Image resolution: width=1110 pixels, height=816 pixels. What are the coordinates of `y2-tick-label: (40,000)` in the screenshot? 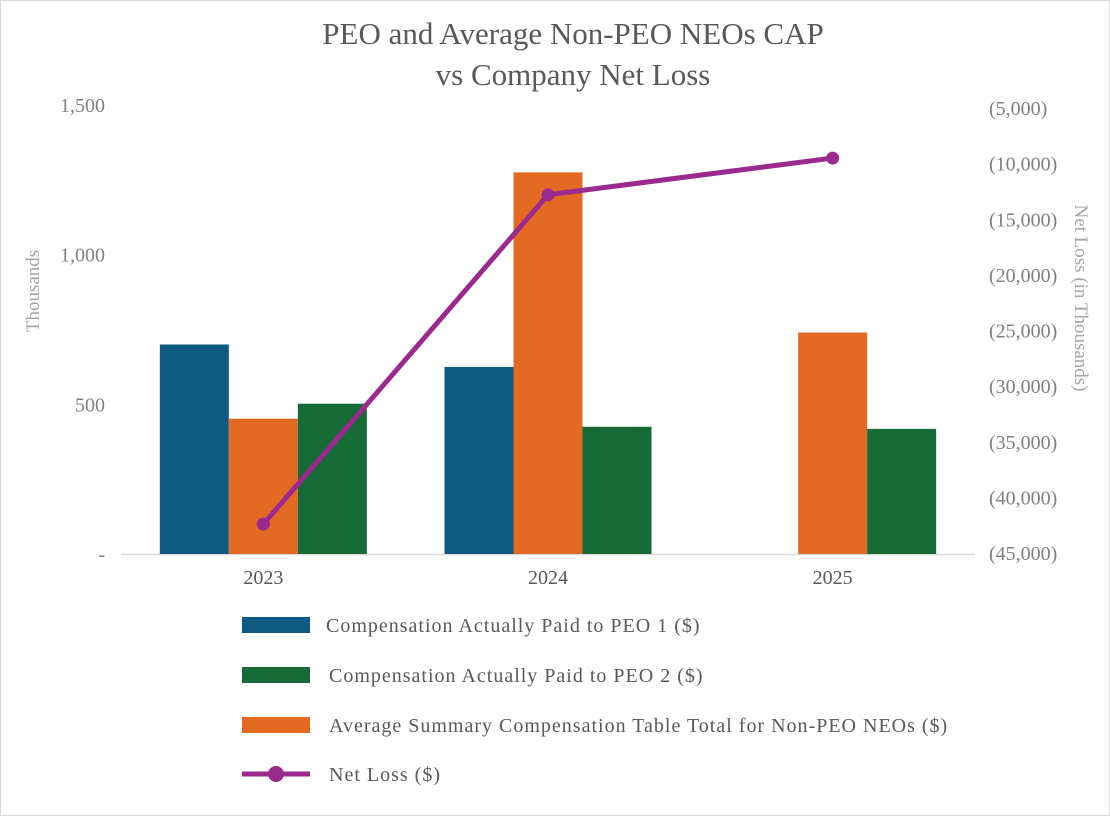 It's located at (1023, 498).